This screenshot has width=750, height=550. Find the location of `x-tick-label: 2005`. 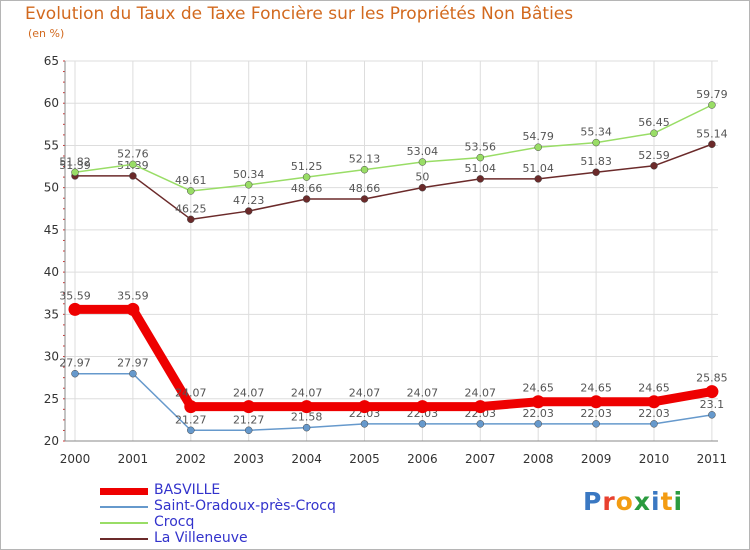

x-tick-label: 2005 is located at coordinates (364, 459).